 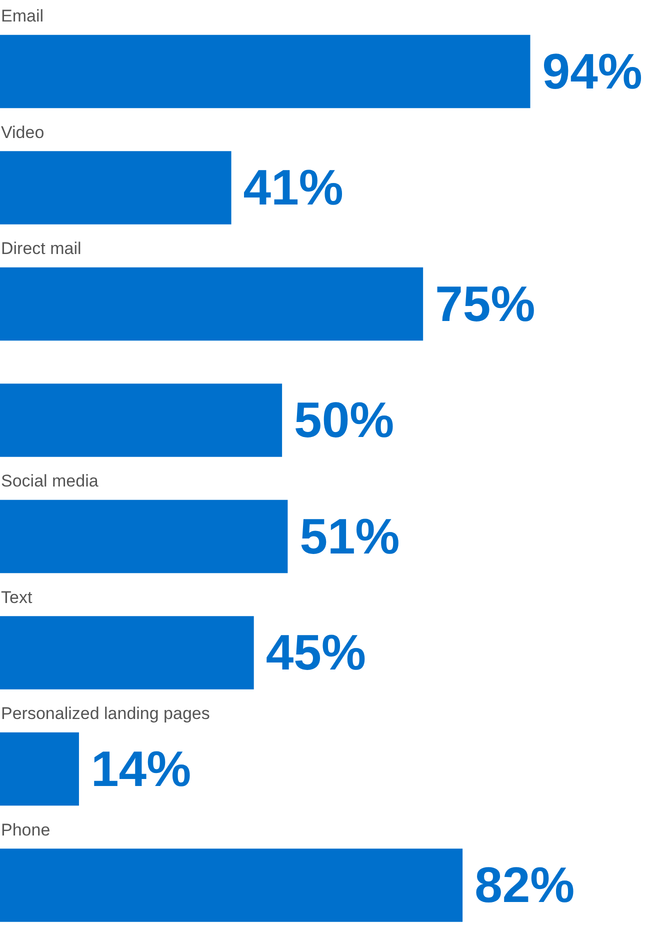 What do you see at coordinates (16, 597) in the screenshot?
I see `y-tick-label: Text` at bounding box center [16, 597].